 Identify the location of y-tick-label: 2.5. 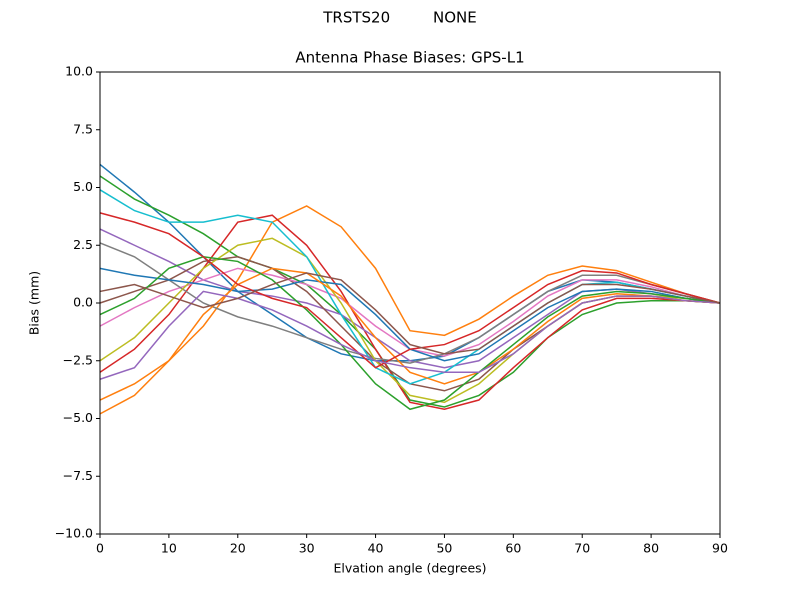
(83, 244).